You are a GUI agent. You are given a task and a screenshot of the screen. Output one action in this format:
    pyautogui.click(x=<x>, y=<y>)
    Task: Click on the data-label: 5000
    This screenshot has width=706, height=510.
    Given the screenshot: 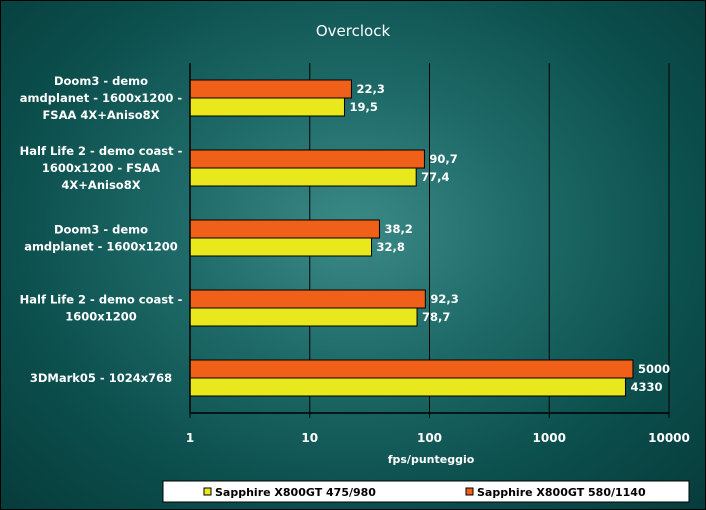 What is the action you would take?
    pyautogui.click(x=654, y=369)
    